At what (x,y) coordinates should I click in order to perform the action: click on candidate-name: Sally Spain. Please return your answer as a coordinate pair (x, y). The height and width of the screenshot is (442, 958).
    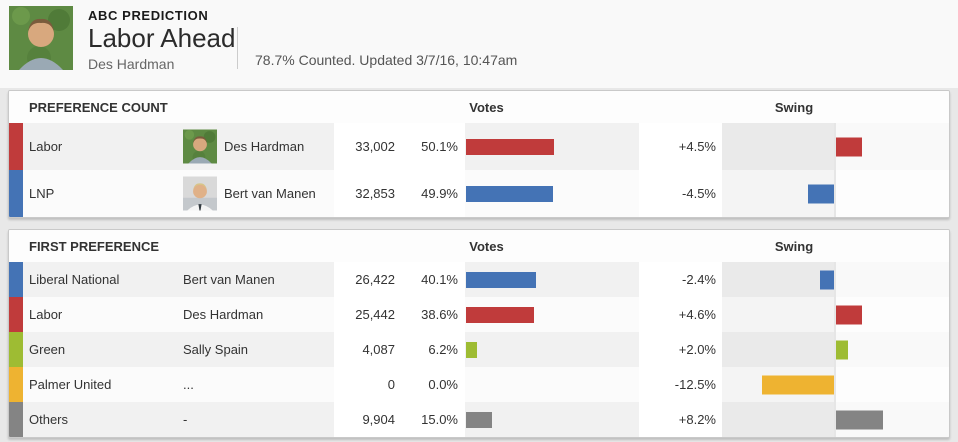
    Looking at the image, I should click on (216, 349).